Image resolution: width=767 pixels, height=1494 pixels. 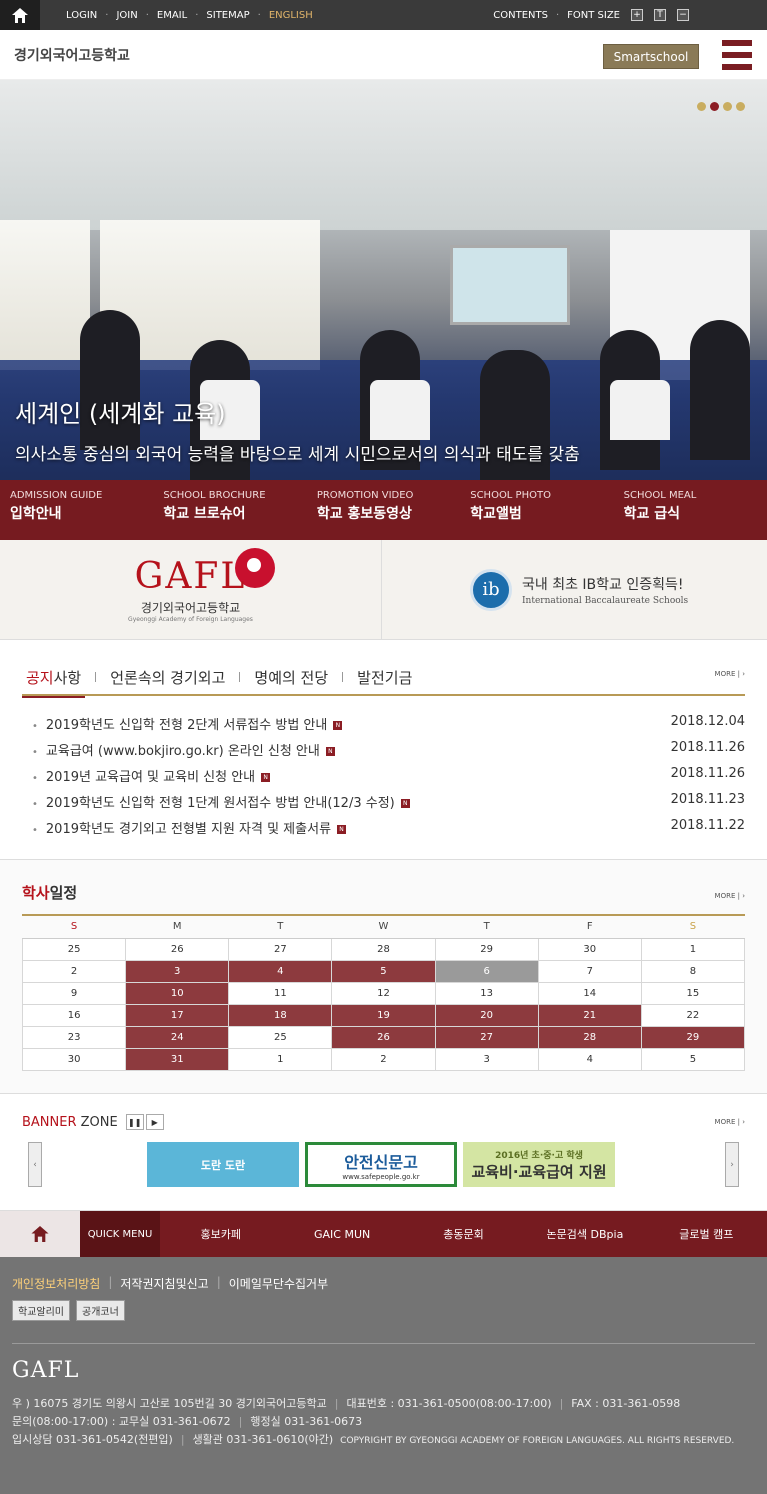 I want to click on calendar-day: 19, so click(x=383, y=1015).